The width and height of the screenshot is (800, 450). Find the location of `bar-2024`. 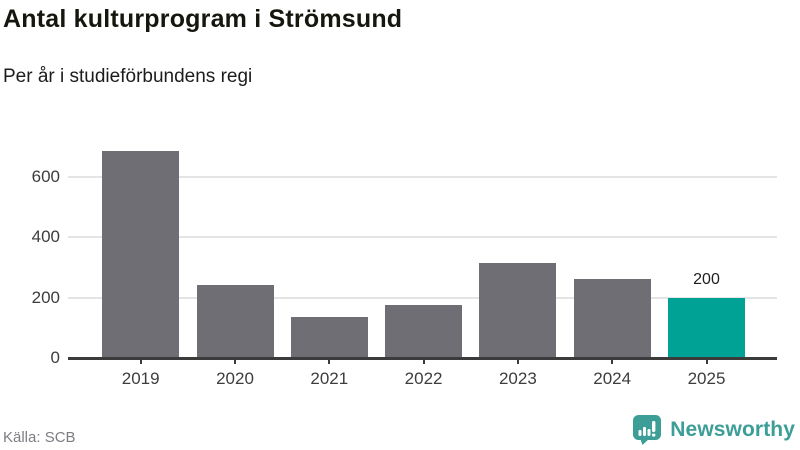

bar-2024 is located at coordinates (612, 318).